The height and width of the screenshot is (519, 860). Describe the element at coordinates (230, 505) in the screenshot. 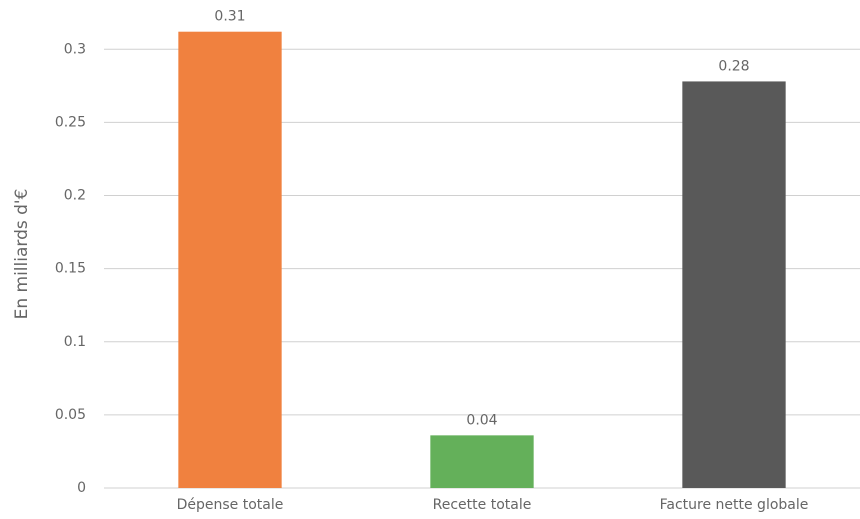

I see `x-tick-label: Dépense totale` at that location.